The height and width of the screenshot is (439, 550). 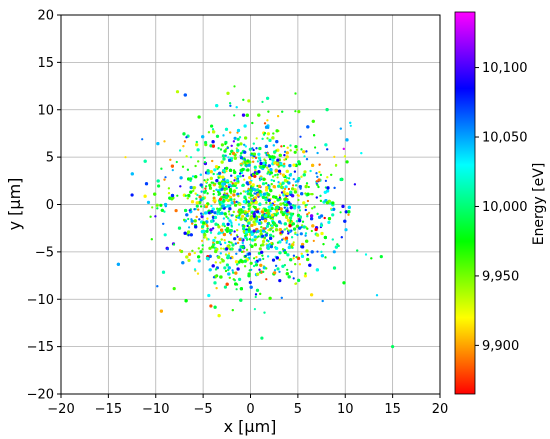 What do you see at coordinates (50, 158) in the screenshot?
I see `y-tick-label: 5` at bounding box center [50, 158].